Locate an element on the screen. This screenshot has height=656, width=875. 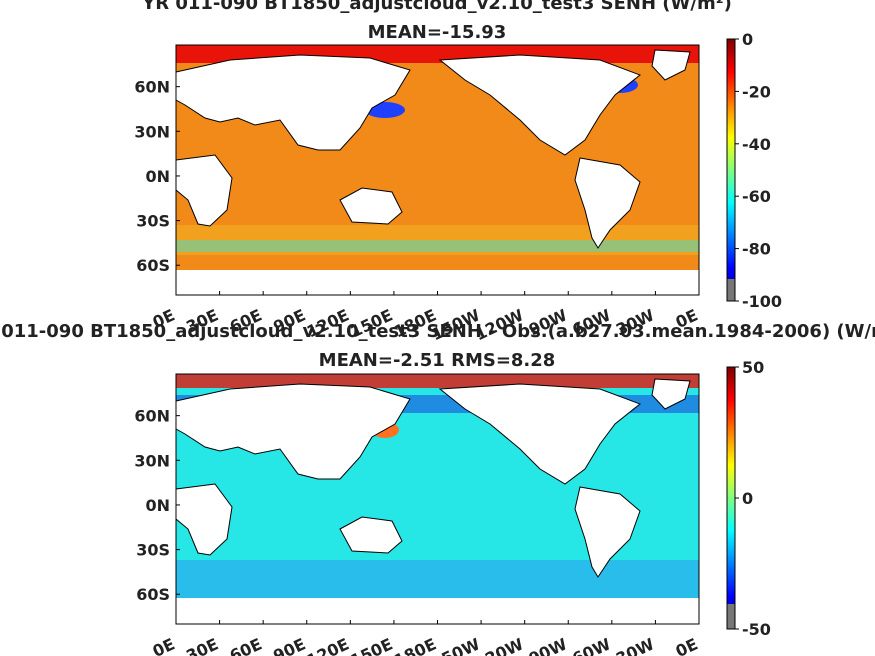
x-tick-label: 30E is located at coordinates (202, 645).